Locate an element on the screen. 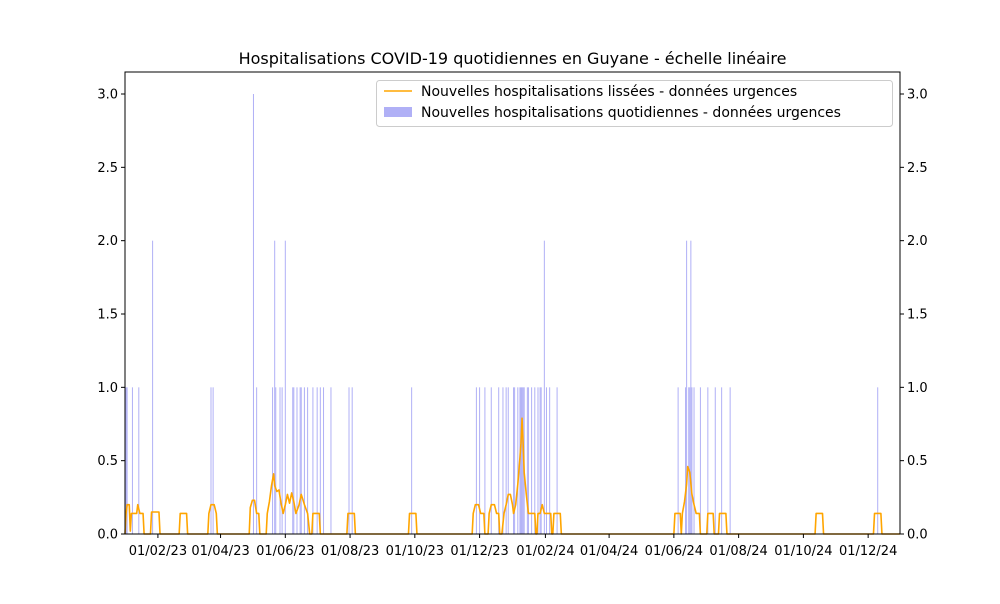  x-tick-label: 01/12/24 is located at coordinates (868, 551).